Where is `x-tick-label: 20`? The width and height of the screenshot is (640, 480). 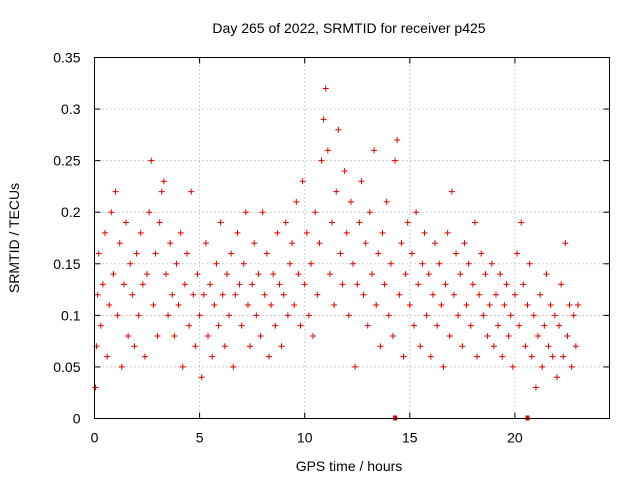 x-tick-label: 20 is located at coordinates (515, 438).